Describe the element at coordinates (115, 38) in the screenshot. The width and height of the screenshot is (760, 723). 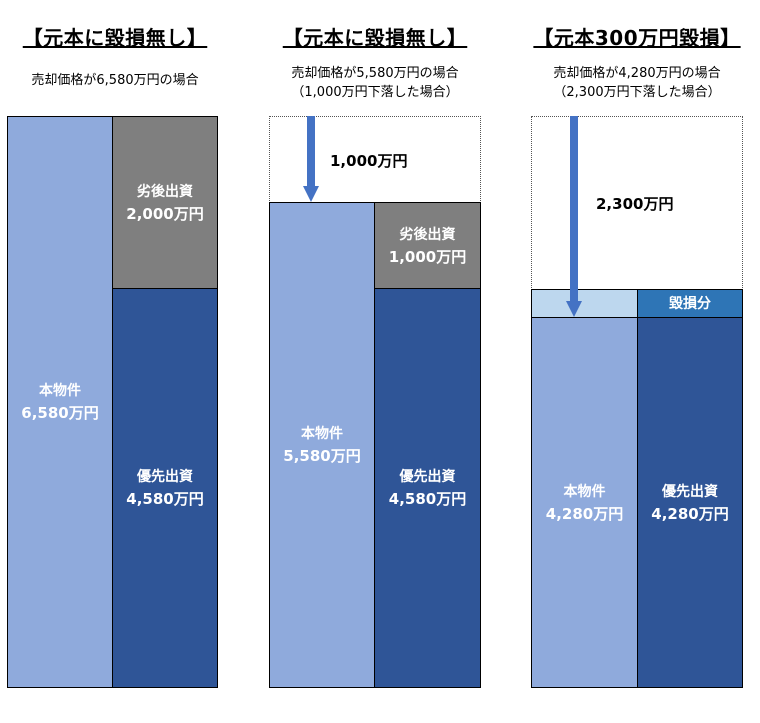
I see `panel-1-title: 【元本に毀損無し】` at that location.